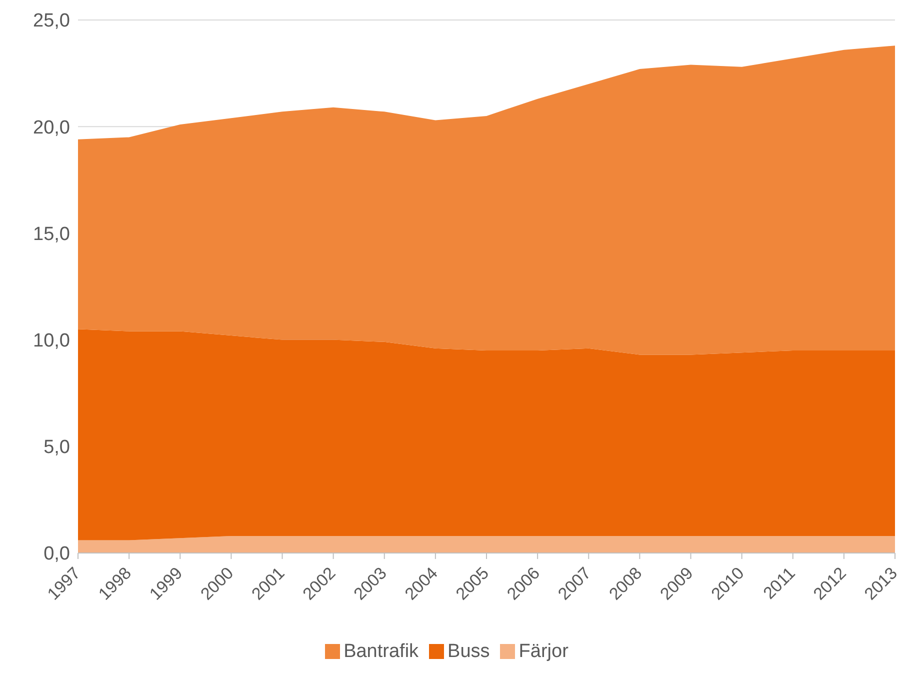 The height and width of the screenshot is (680, 910). What do you see at coordinates (51, 341) in the screenshot?
I see `y-tick-label: 10,0` at bounding box center [51, 341].